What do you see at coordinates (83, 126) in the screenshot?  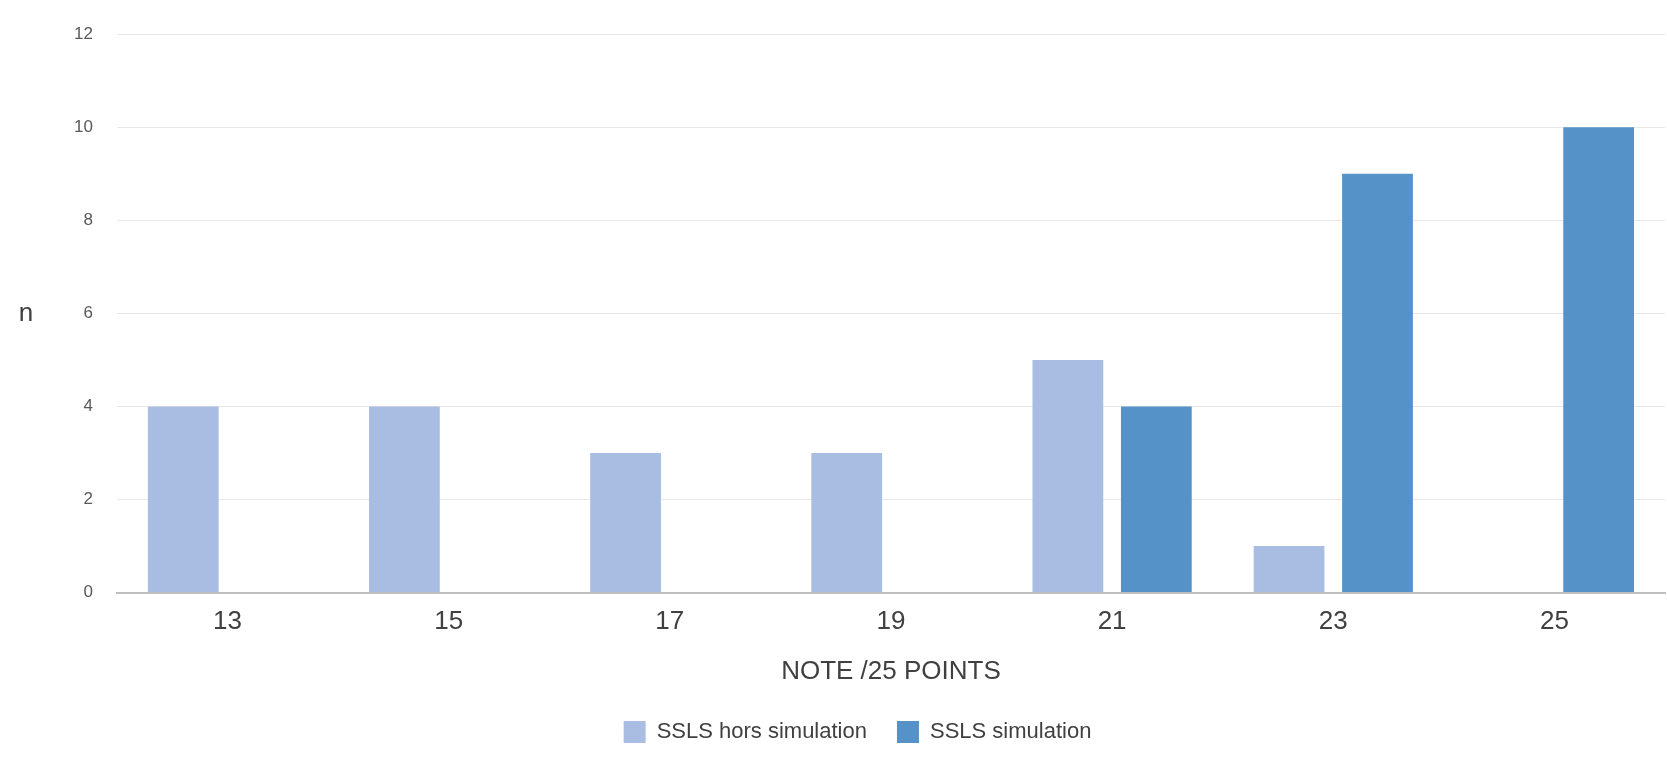 I see `y-tick-label: 10` at bounding box center [83, 126].